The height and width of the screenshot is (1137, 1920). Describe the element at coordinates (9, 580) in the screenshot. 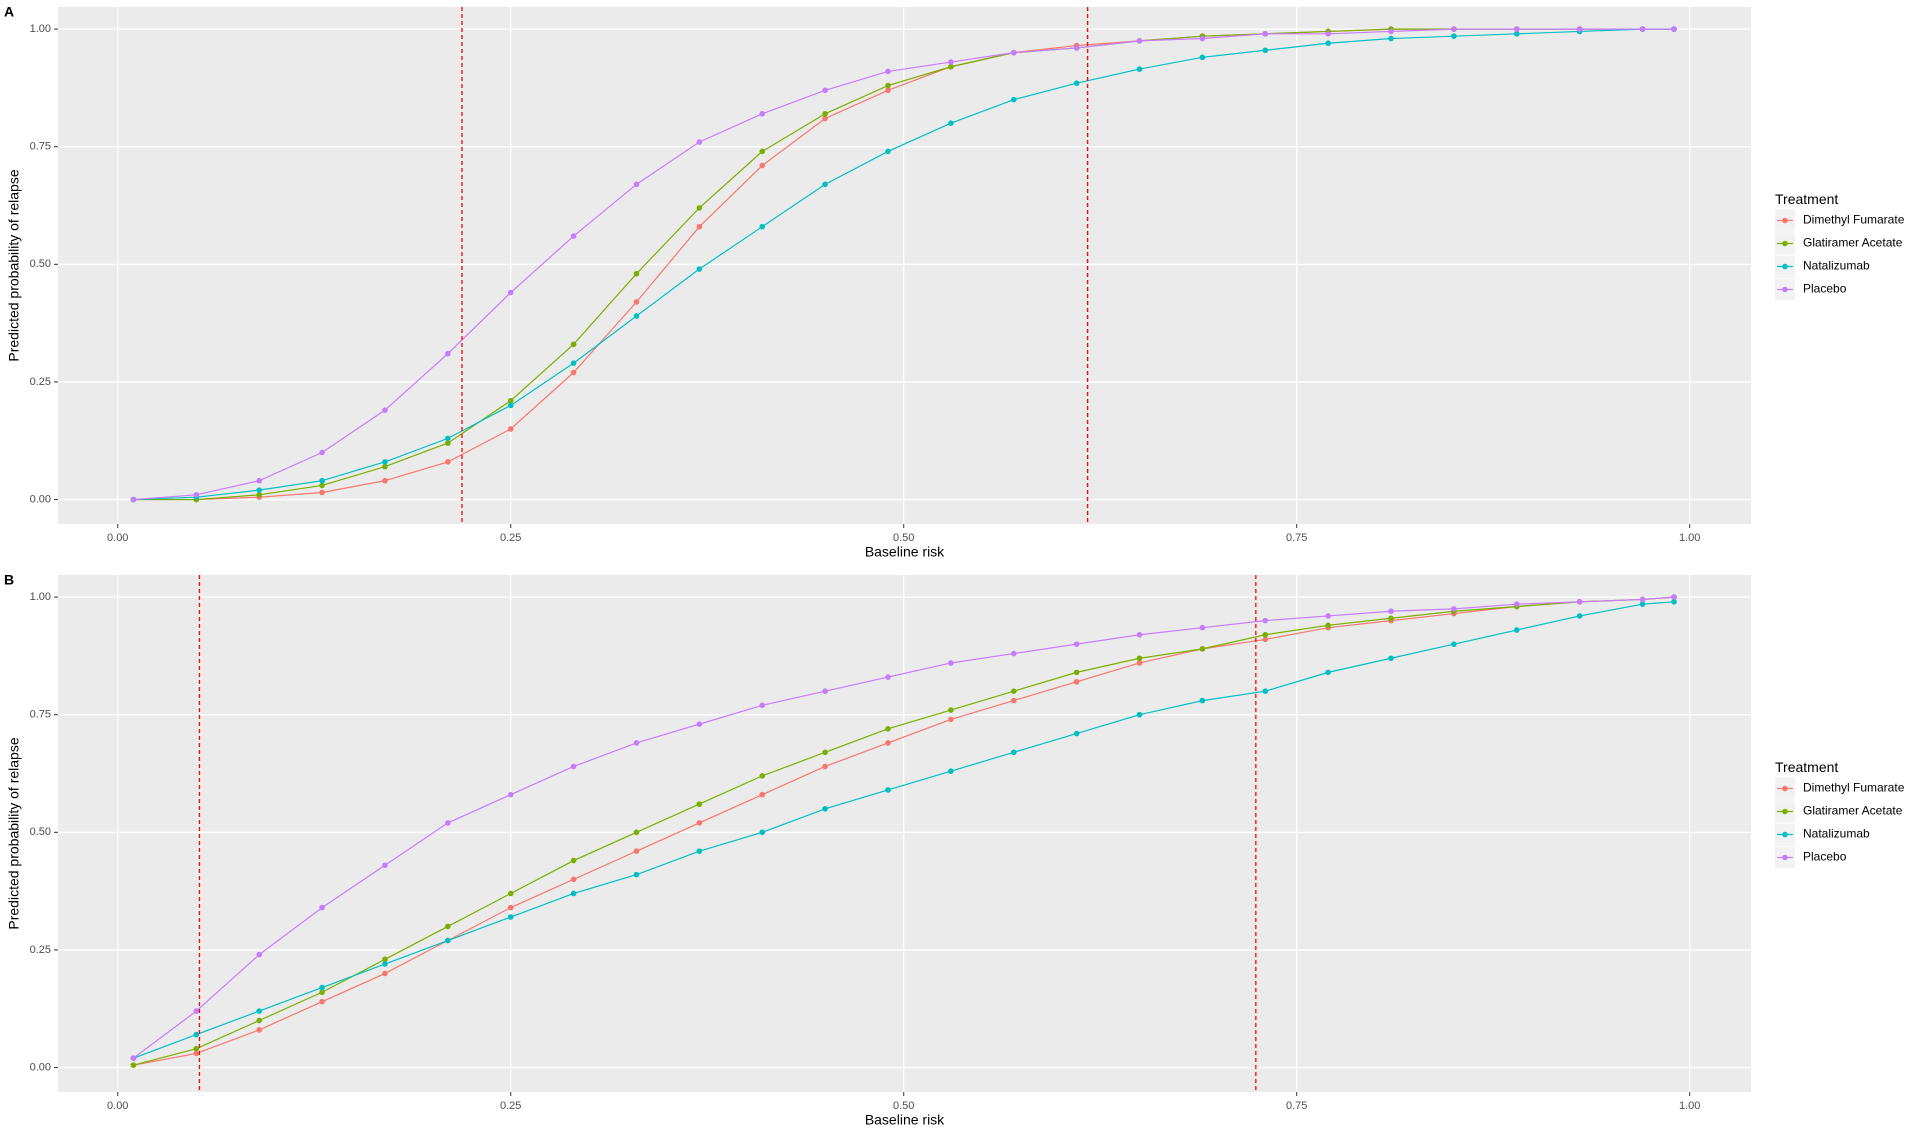

I see `panel-label: B` at that location.